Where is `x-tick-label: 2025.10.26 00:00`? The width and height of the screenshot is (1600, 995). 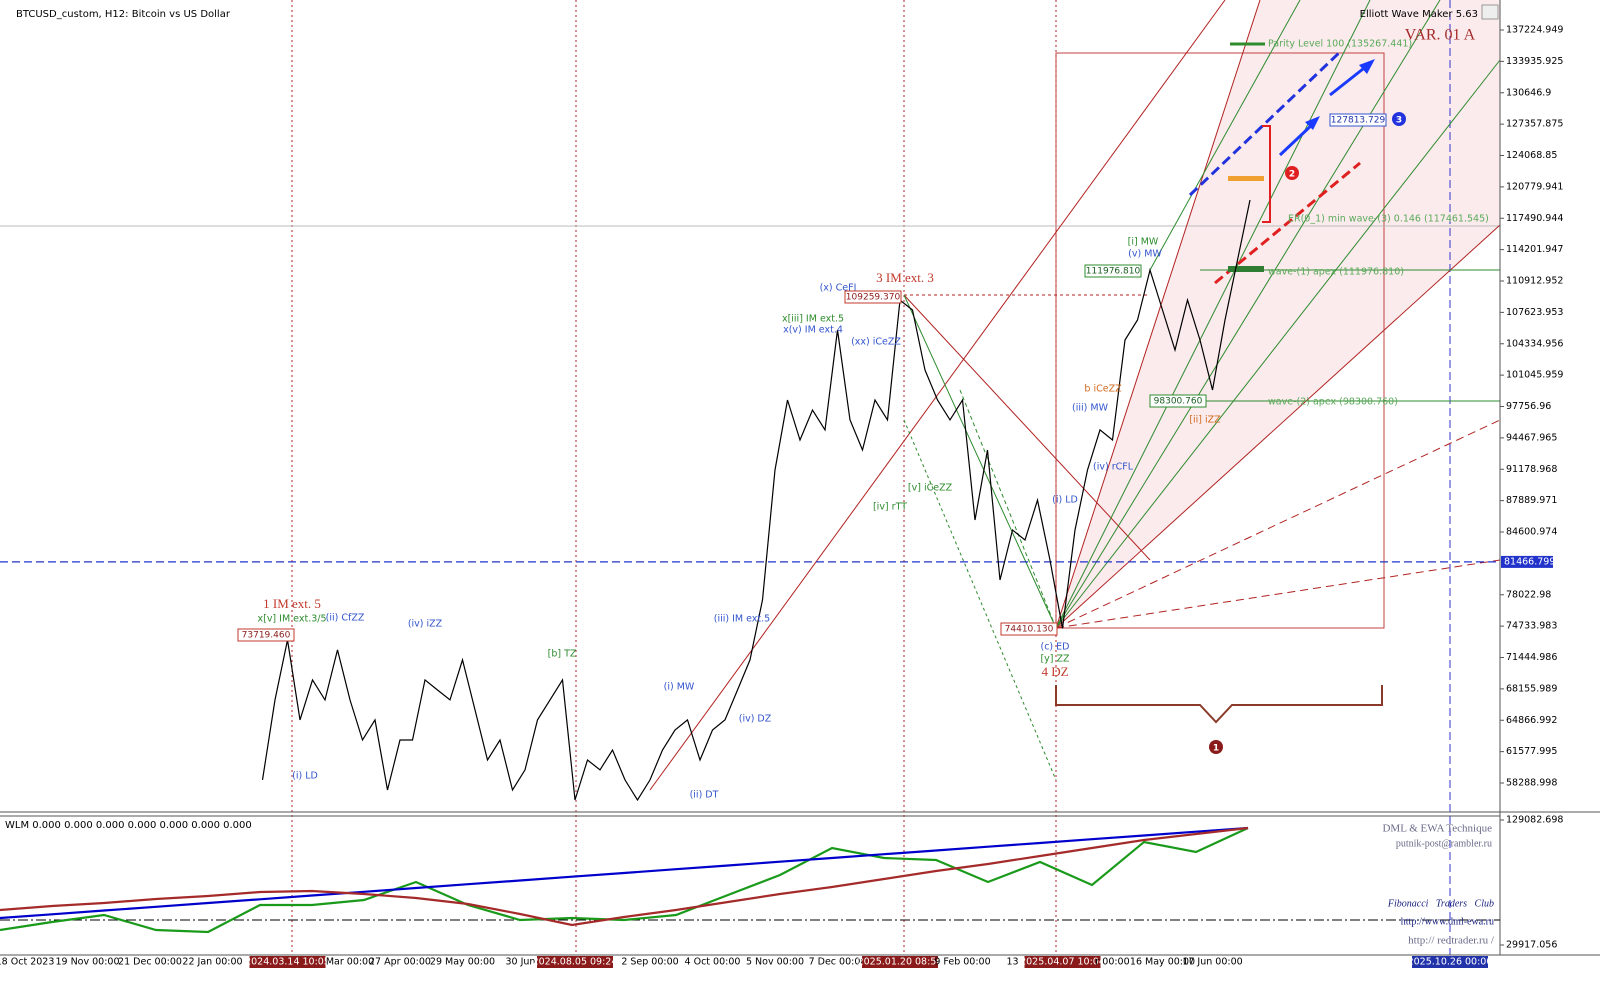
x-tick-label: 2025.10.26 00:00 is located at coordinates (1450, 962).